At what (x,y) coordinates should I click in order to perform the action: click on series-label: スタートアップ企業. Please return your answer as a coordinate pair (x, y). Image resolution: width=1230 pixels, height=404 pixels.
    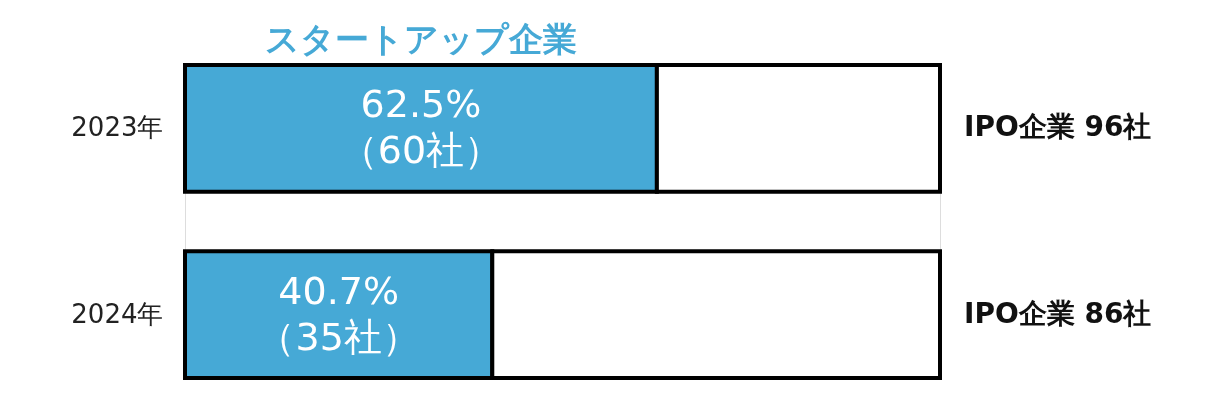
    Looking at the image, I should click on (420, 39).